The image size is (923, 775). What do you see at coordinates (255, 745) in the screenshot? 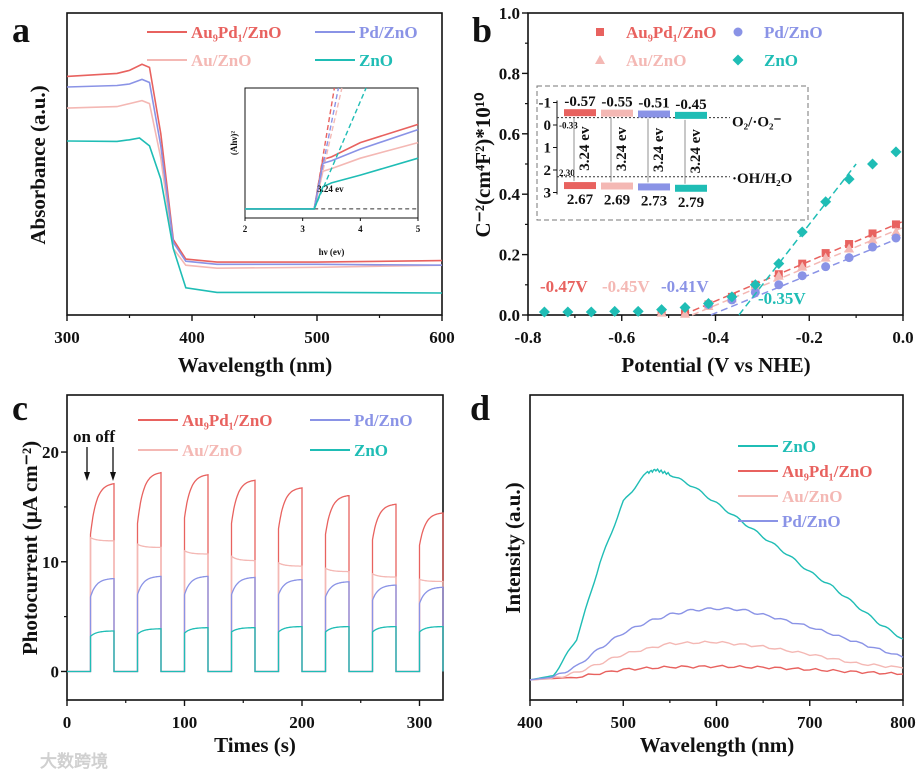
I see `x-axis-title: Times (s)` at bounding box center [255, 745].